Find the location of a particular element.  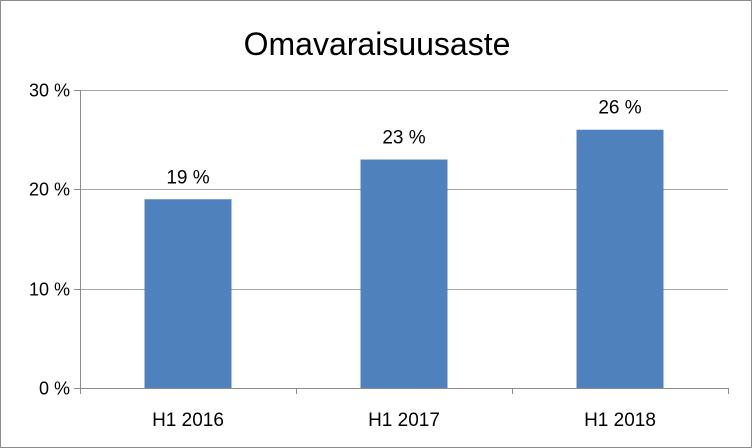

x-tick-label: H1 2016 is located at coordinates (188, 420).